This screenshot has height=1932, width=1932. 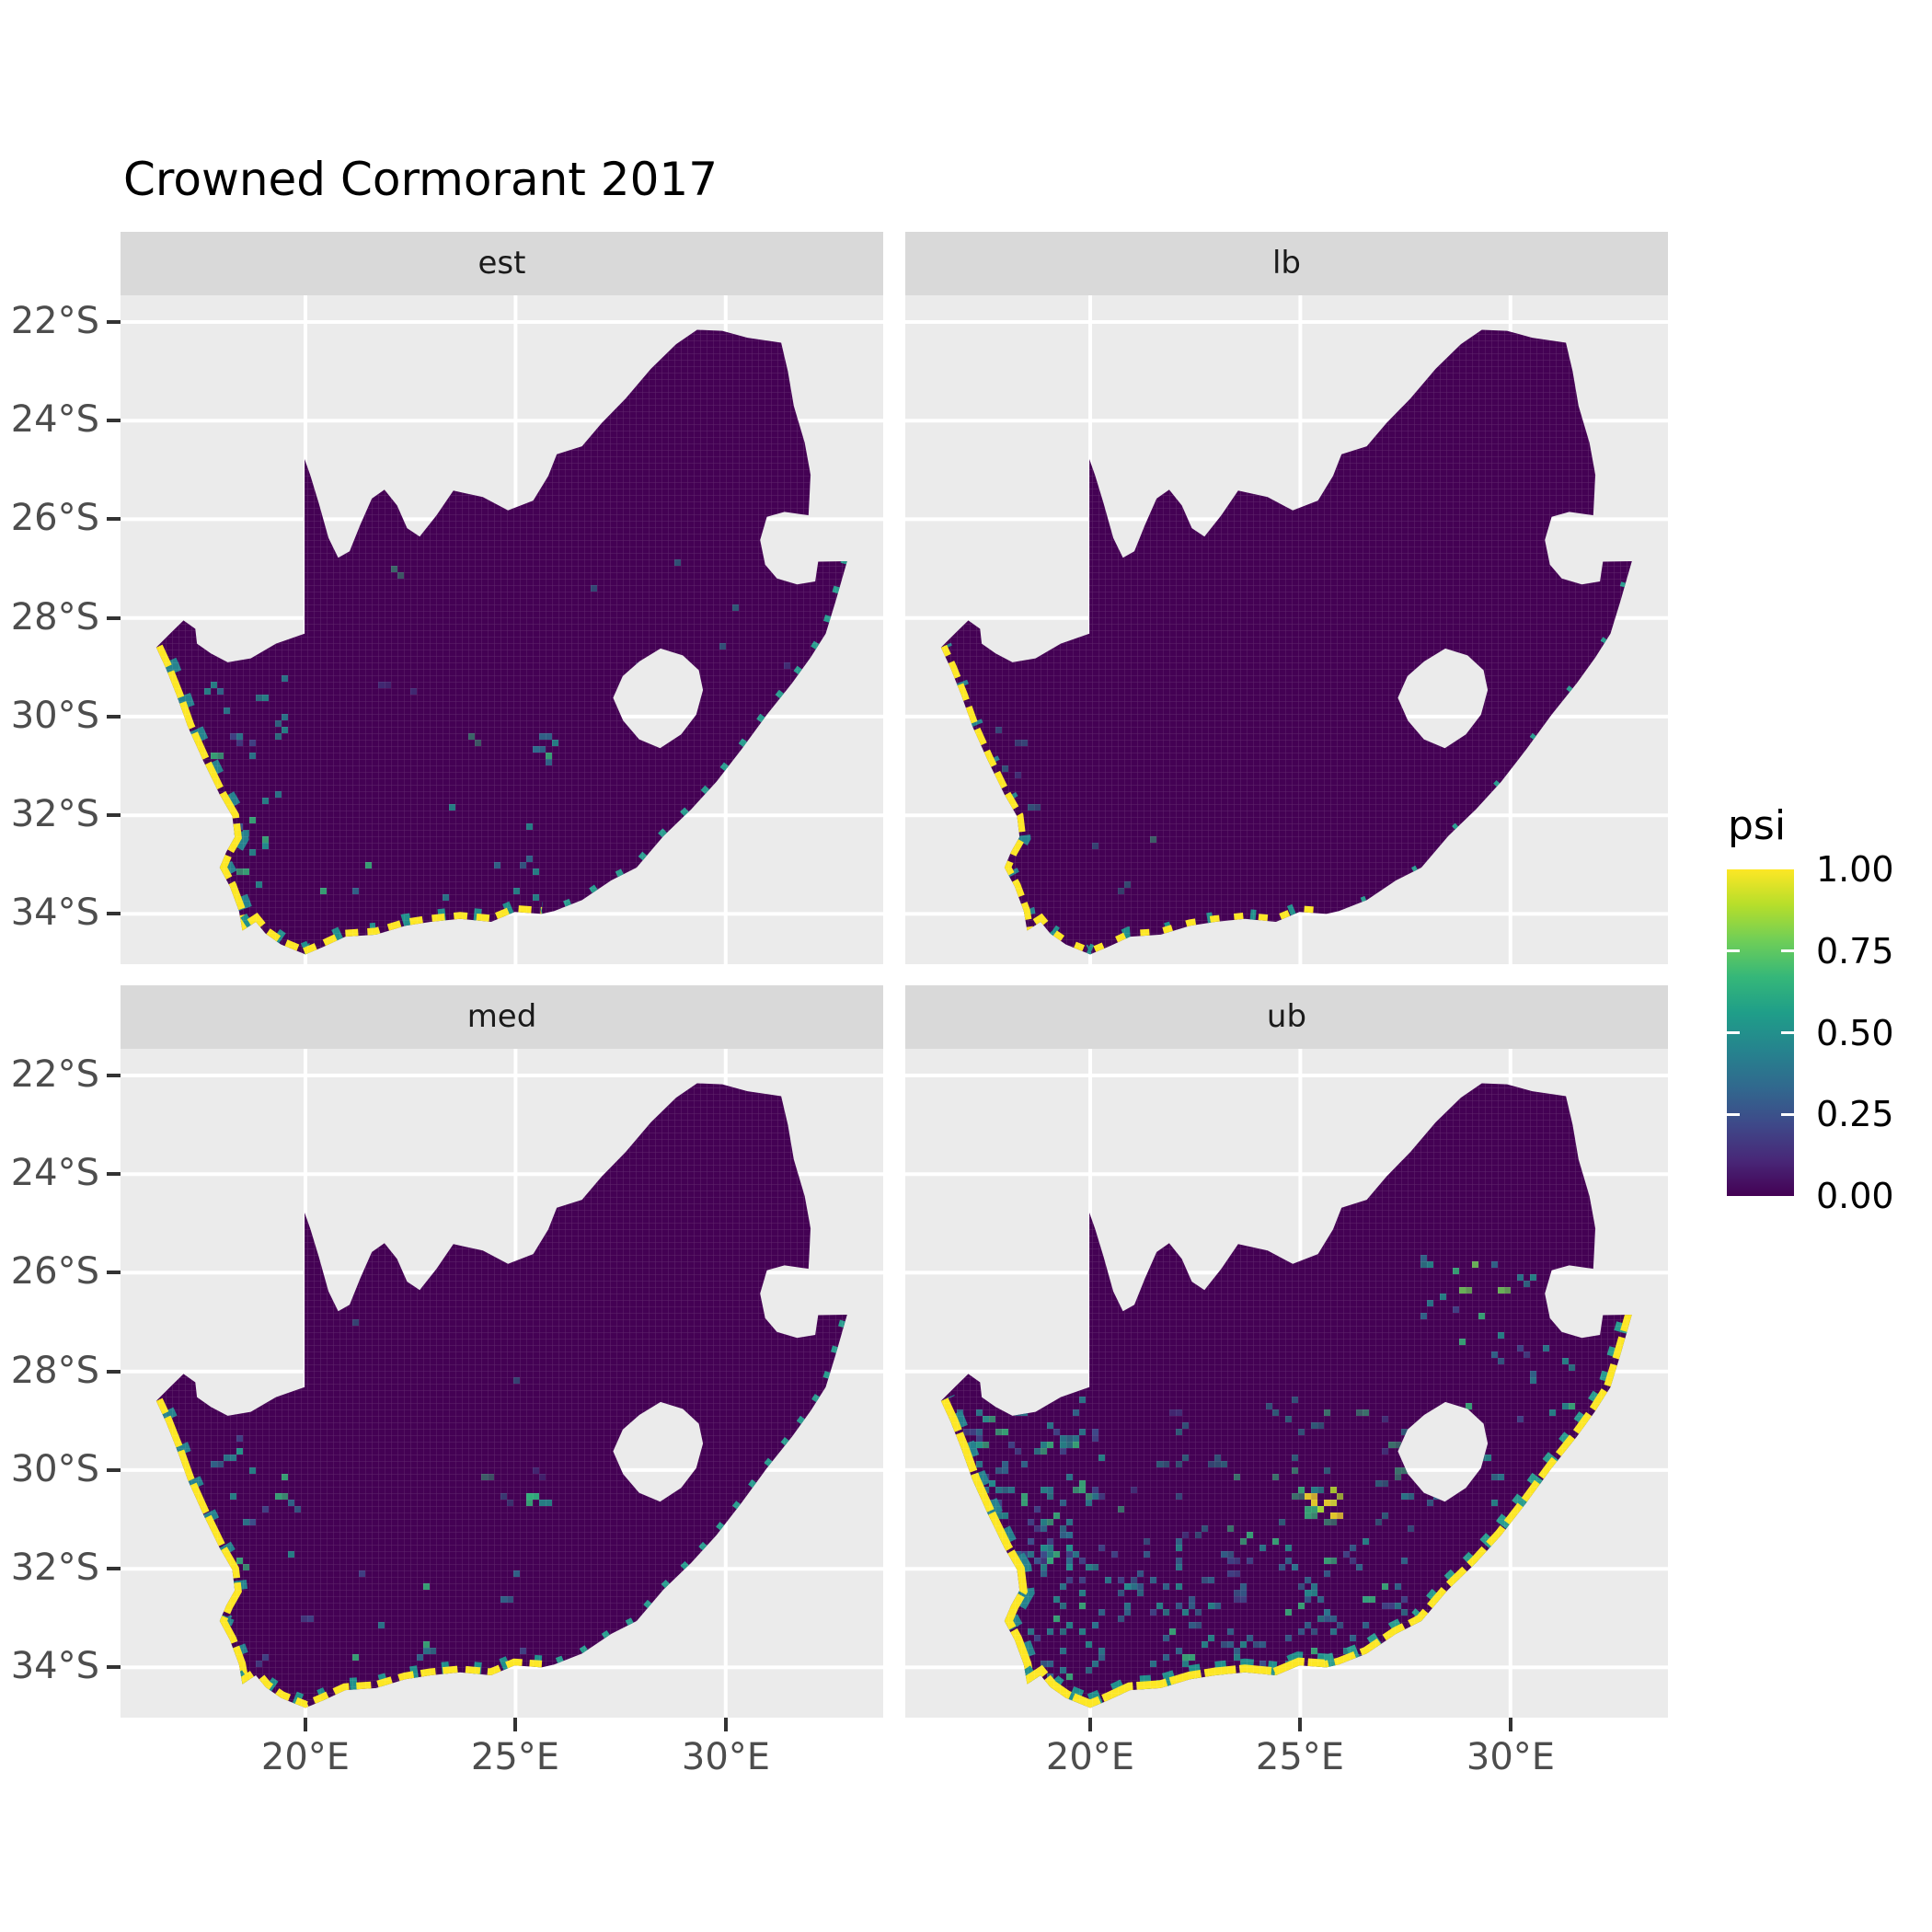 I want to click on map-panel-ub, so click(x=1286, y=1383).